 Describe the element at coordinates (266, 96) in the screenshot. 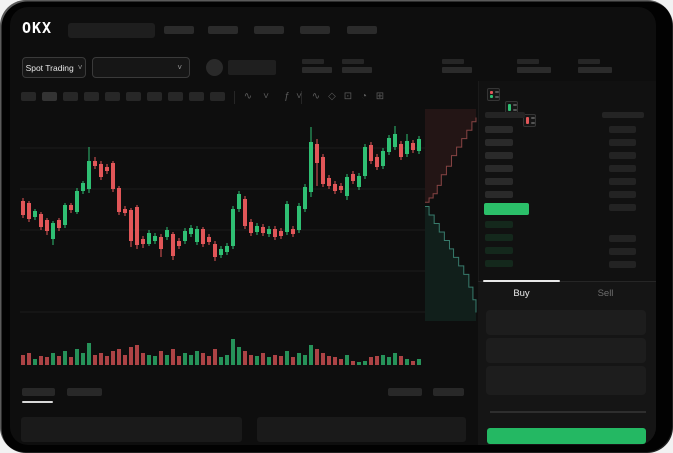

I see `candle-style-chevron-icon: ˅` at that location.